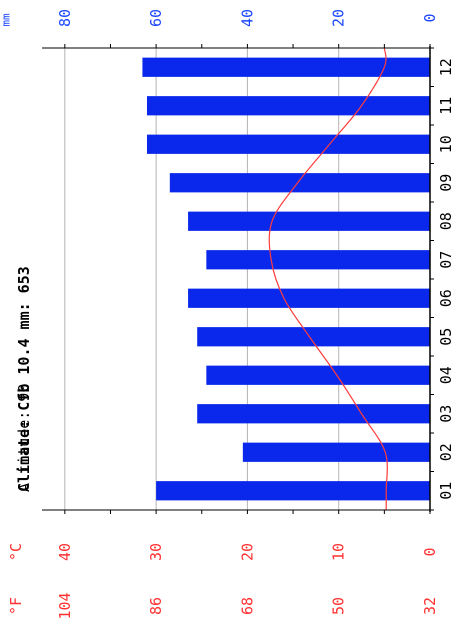 Image resolution: width=459 pixels, height=638 pixels. What do you see at coordinates (446, 144) in the screenshot?
I see `month-label-10: 10` at bounding box center [446, 144].